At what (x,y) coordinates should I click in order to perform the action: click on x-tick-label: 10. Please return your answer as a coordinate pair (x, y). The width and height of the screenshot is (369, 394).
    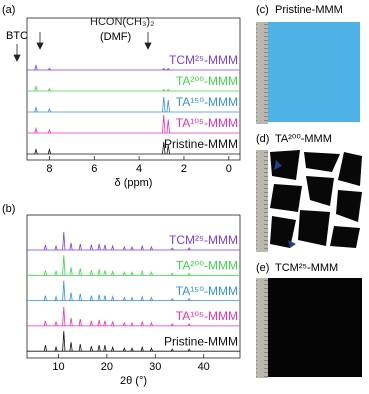
    Looking at the image, I should click on (58, 367).